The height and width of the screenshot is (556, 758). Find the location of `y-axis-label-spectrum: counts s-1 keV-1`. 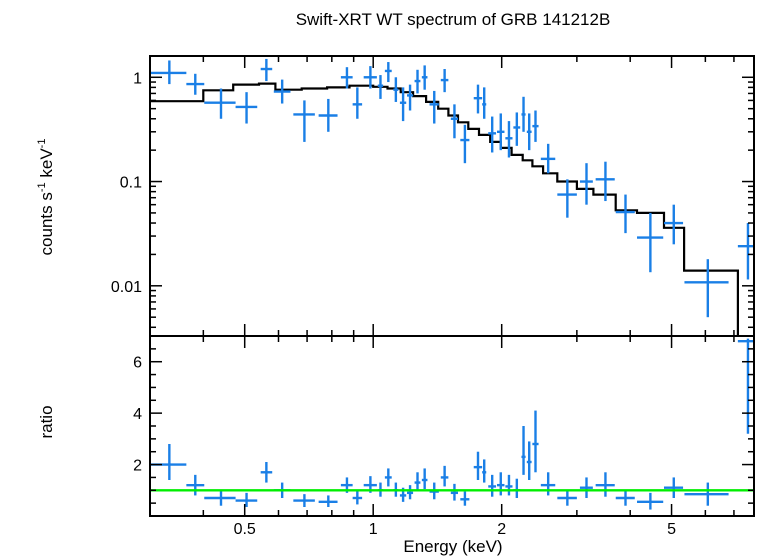

y-axis-label-spectrum: counts s-1 keV-1 is located at coordinates (46, 197).